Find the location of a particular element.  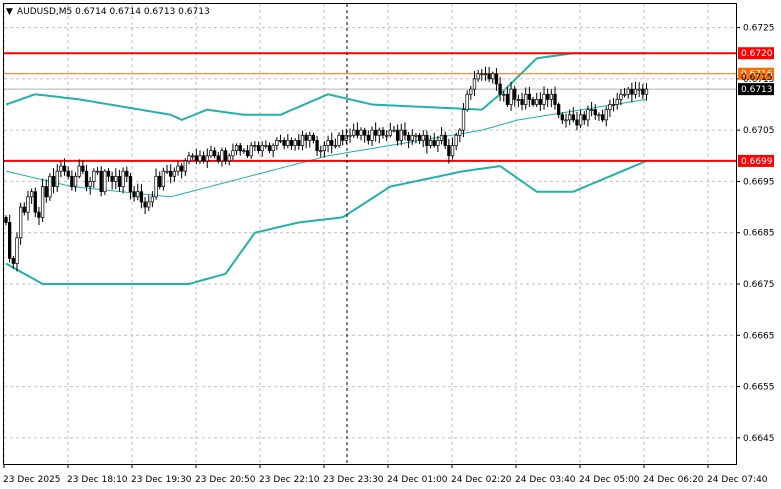

current-price-label: 0.6713 is located at coordinates (757, 90).